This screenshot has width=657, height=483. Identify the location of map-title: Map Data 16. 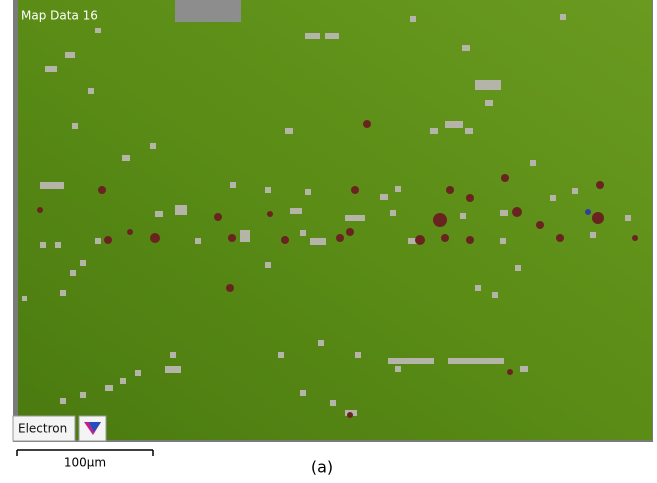
(59, 16).